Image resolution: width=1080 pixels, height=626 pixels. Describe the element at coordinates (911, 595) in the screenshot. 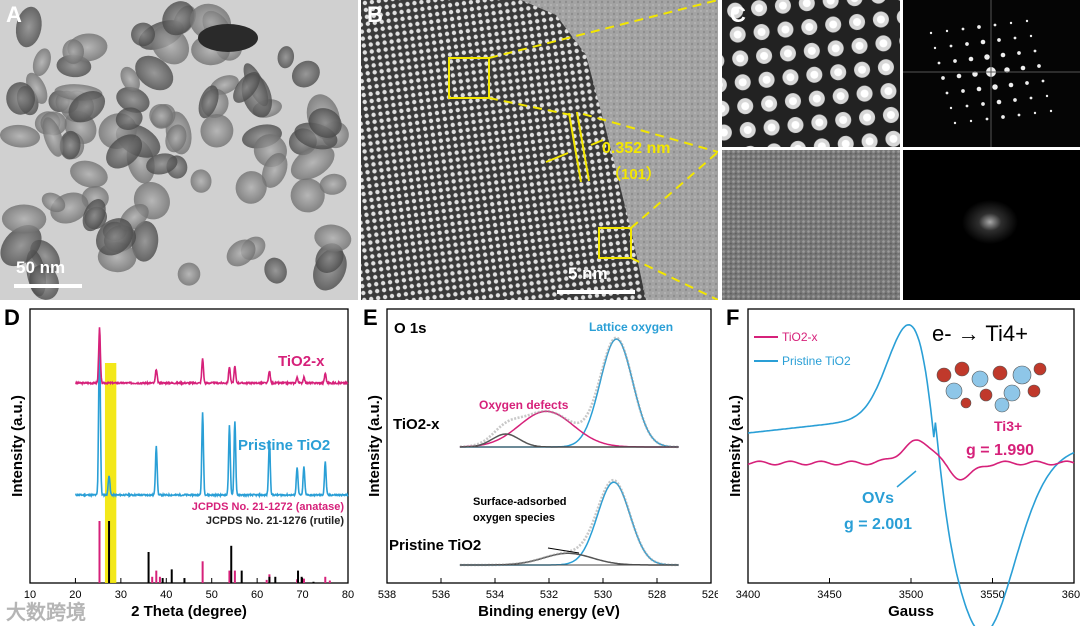

I see `x-tick-label: 3500` at that location.